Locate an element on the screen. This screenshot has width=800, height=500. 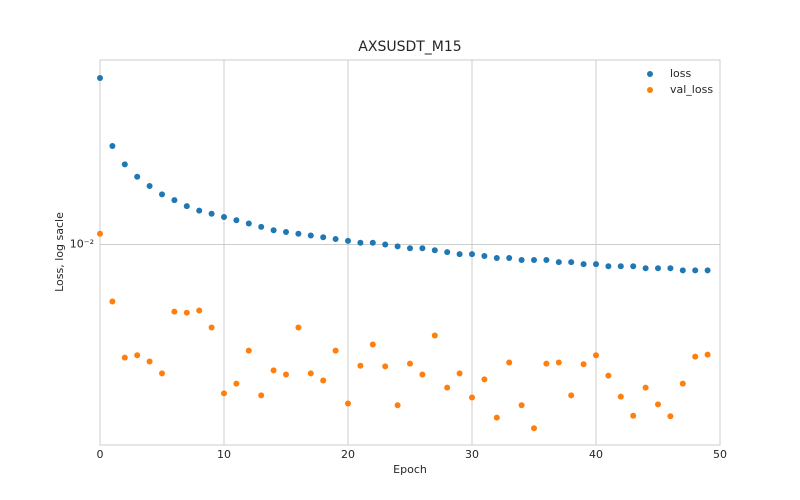
x-tick-label: 50 is located at coordinates (720, 454).